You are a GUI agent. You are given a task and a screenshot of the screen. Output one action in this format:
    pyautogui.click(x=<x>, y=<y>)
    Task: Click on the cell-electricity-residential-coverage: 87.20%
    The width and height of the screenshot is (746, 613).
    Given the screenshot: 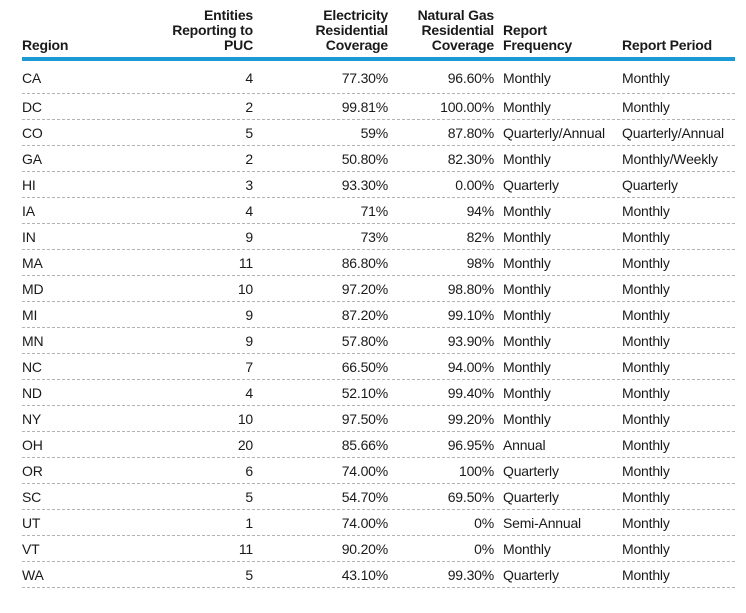 What is the action you would take?
    pyautogui.click(x=364, y=314)
    